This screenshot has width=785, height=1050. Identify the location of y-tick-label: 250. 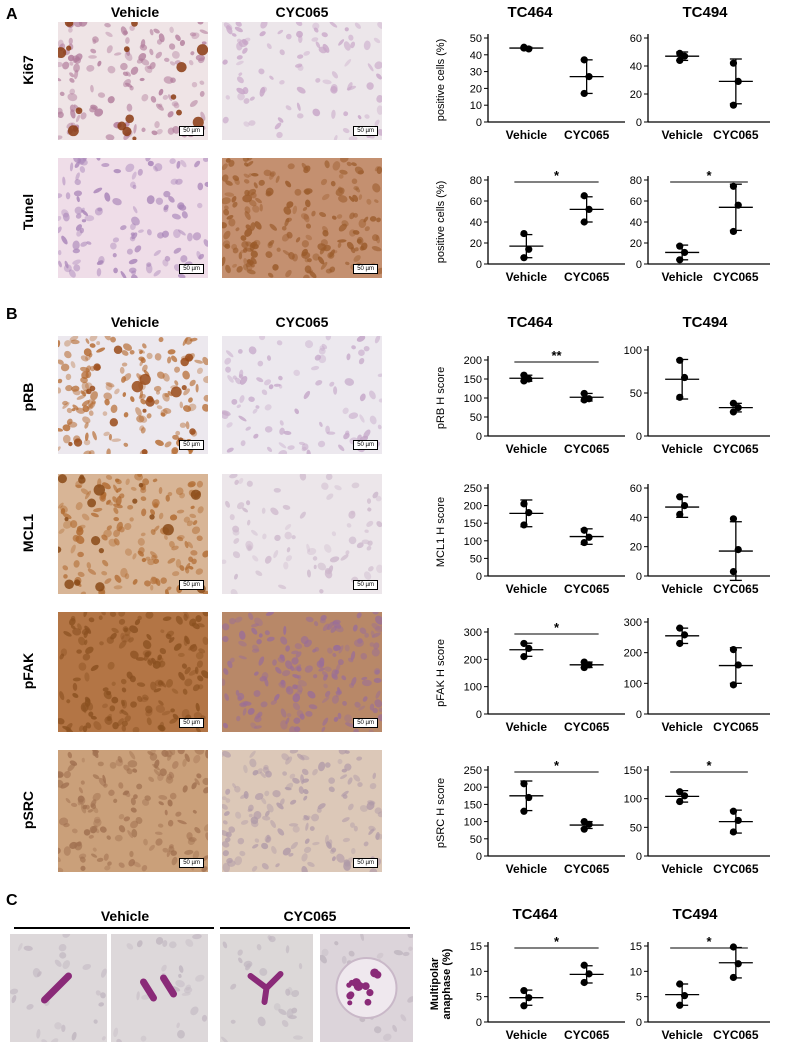
(473, 771).